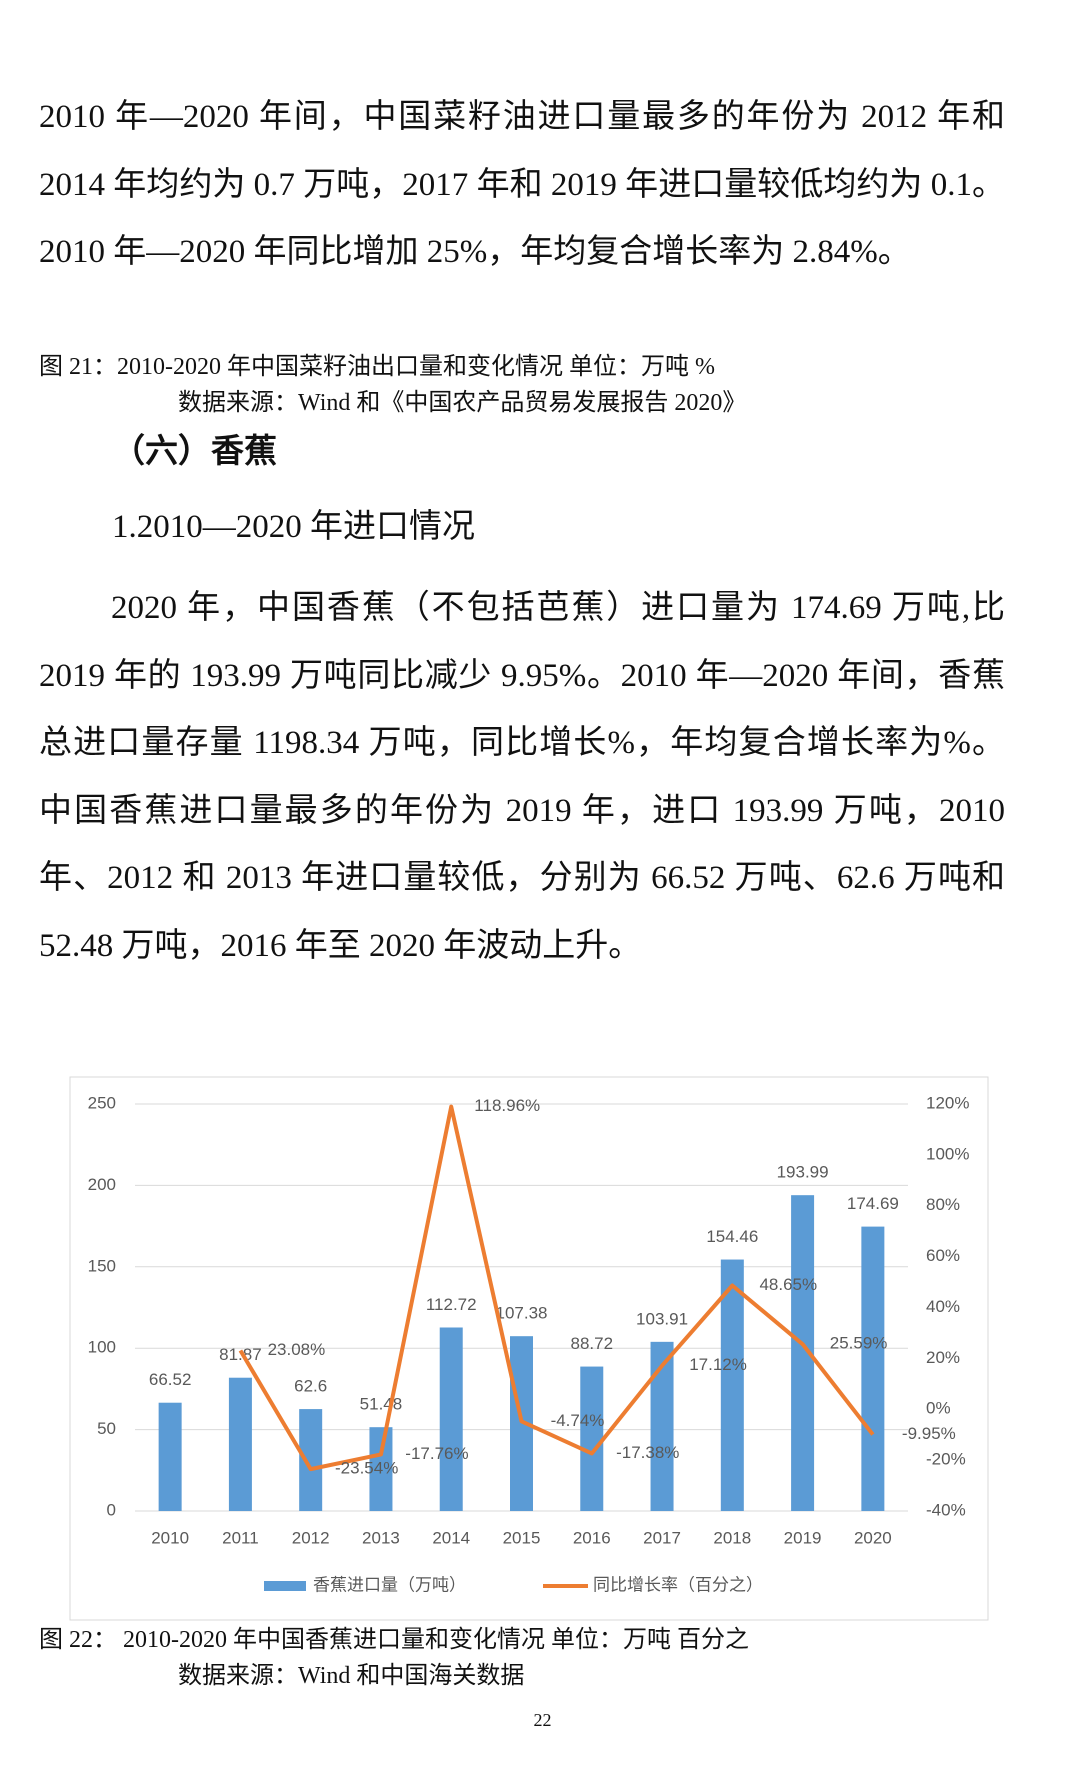 This screenshot has height=1765, width=1080. Describe the element at coordinates (678, 1584) in the screenshot. I see `legend-label: 同比增长率（百分之）` at that location.